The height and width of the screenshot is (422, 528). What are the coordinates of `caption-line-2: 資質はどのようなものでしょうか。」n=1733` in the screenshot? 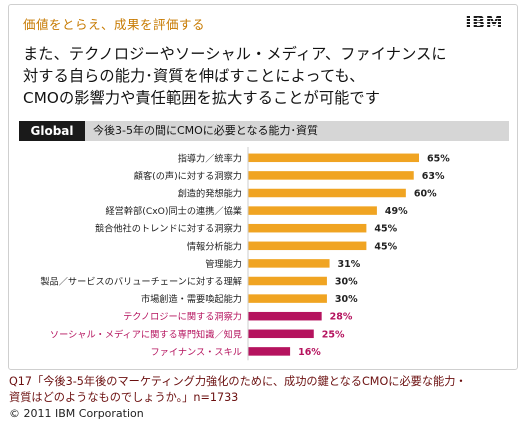 It's located at (124, 397).